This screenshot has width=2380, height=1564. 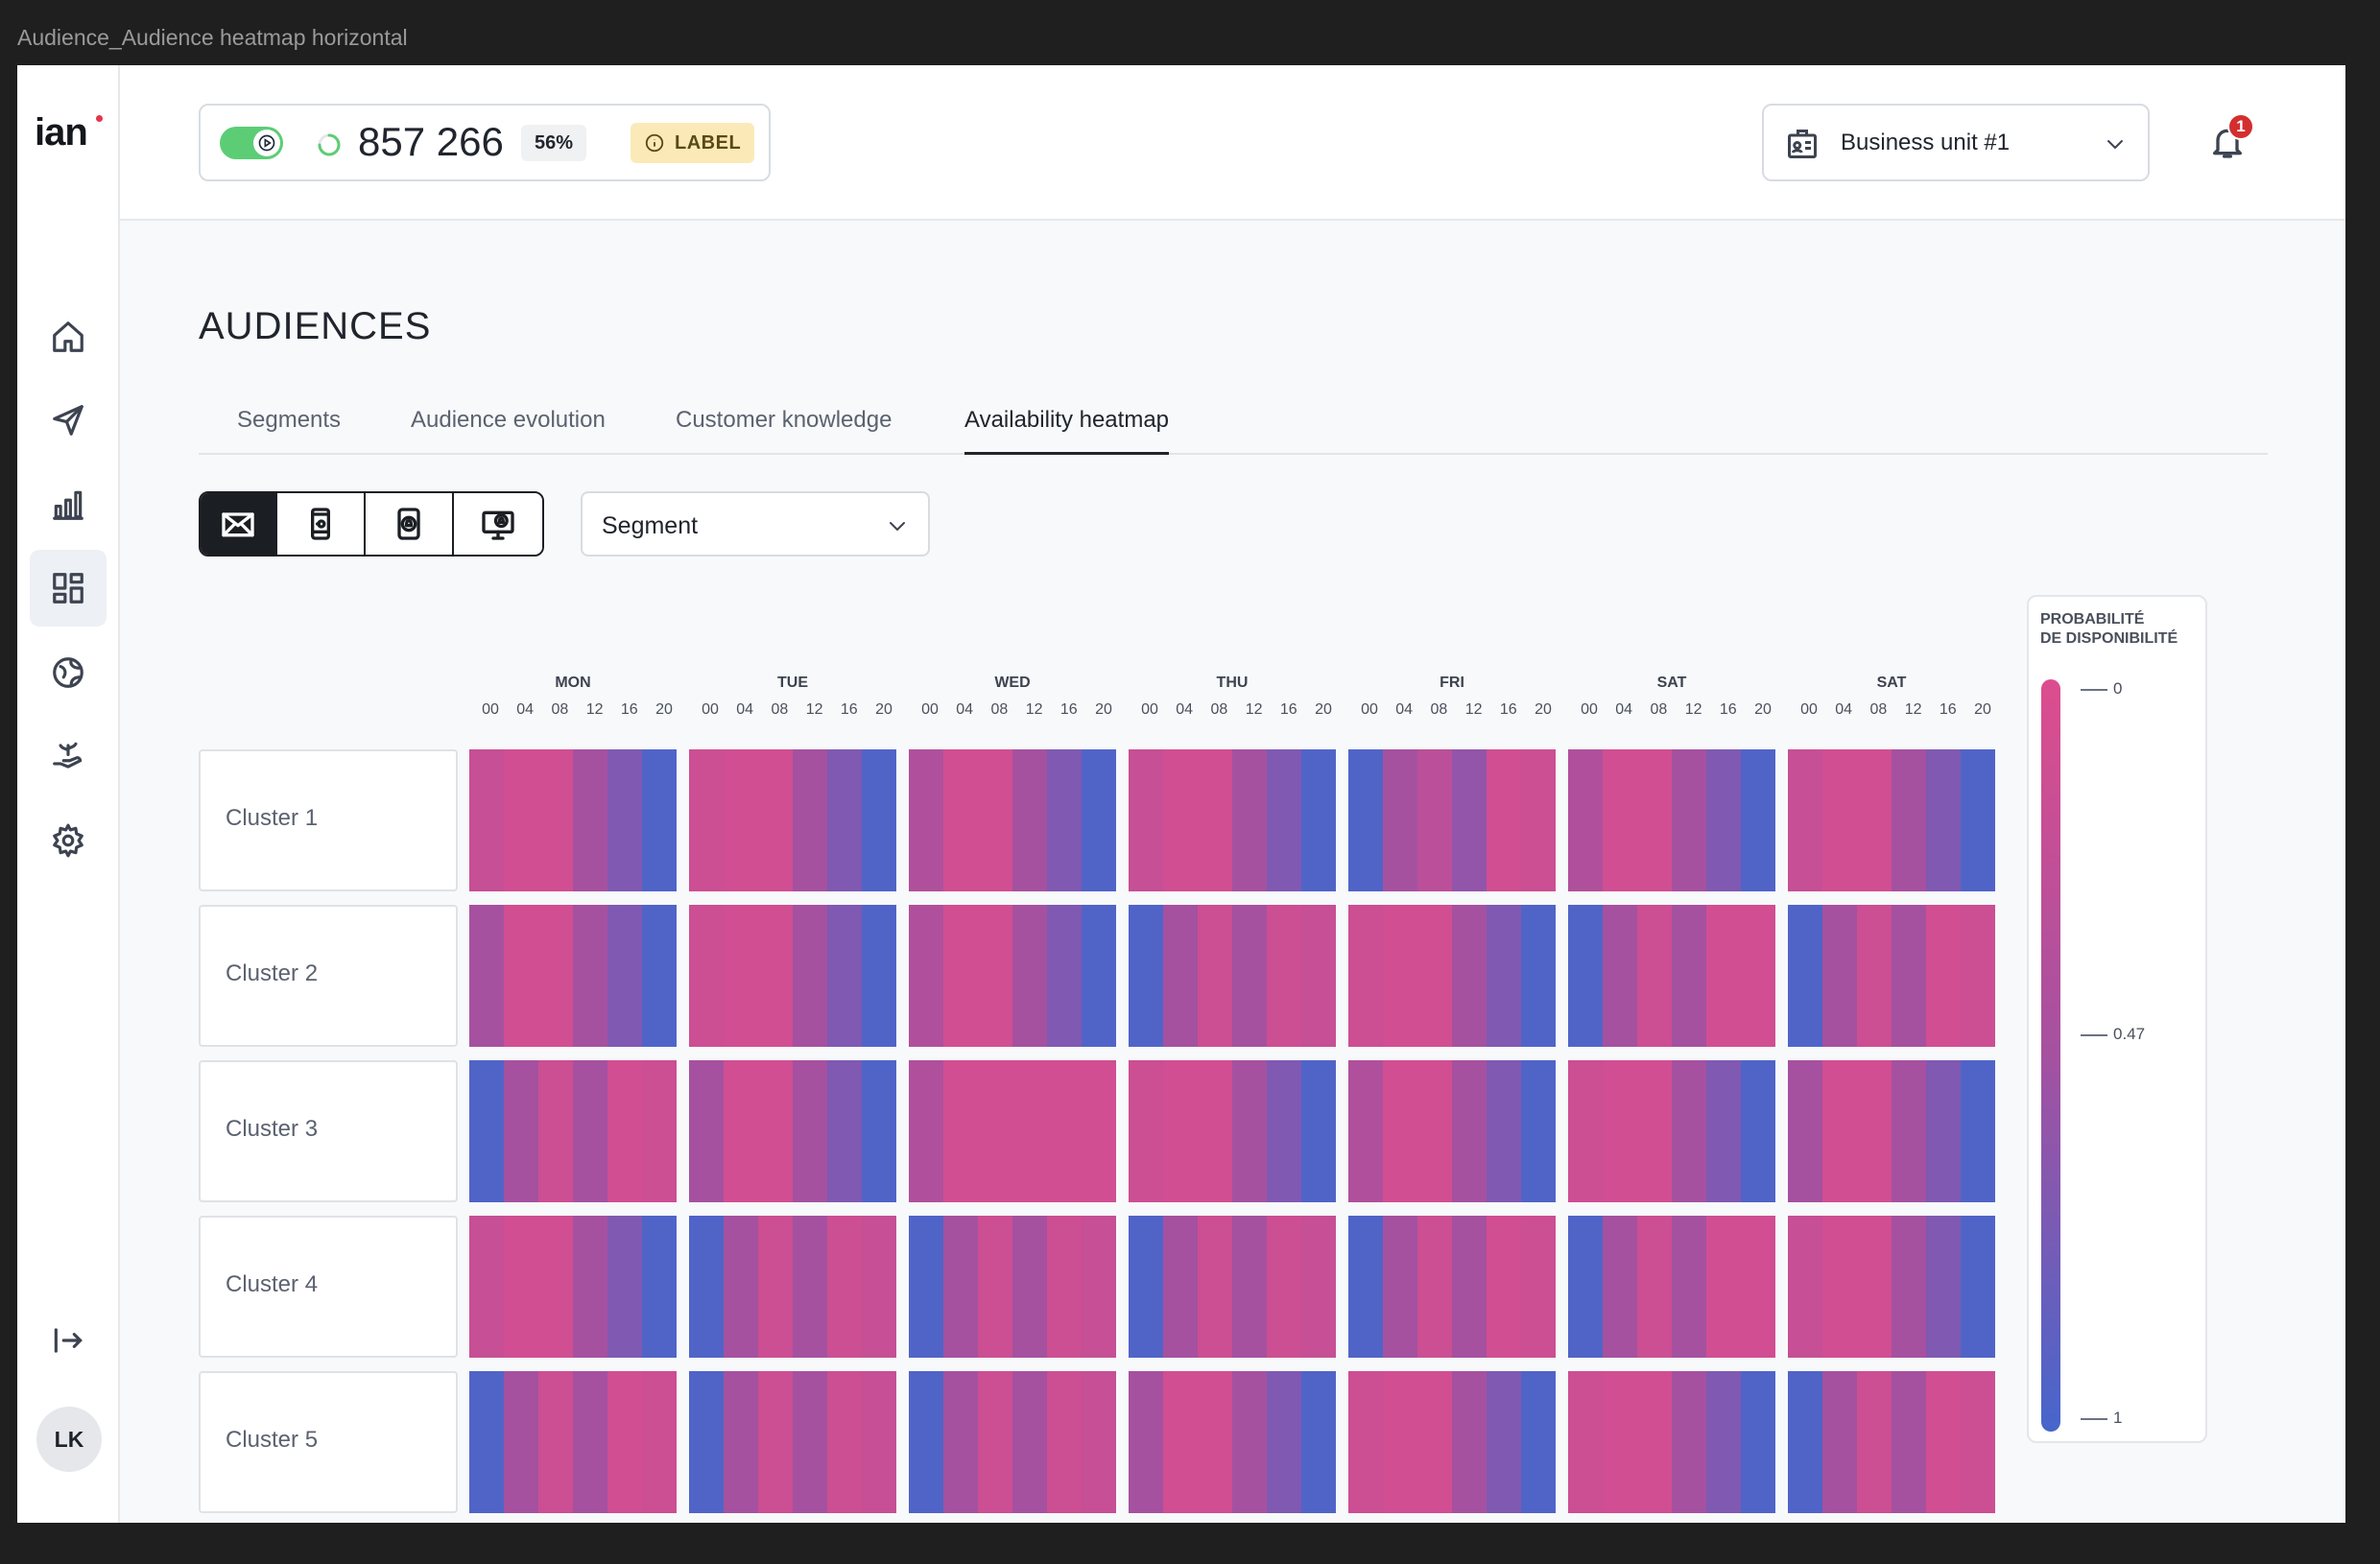 I want to click on business-unit-select: Business unit #1, so click(x=1956, y=142).